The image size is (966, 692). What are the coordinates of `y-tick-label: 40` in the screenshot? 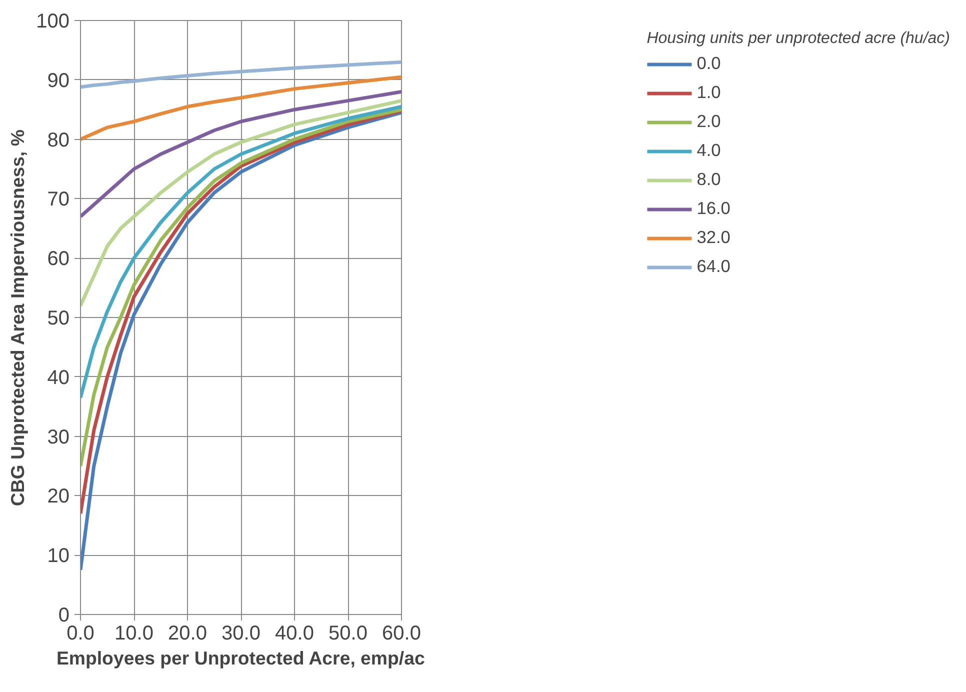 It's located at (58, 377).